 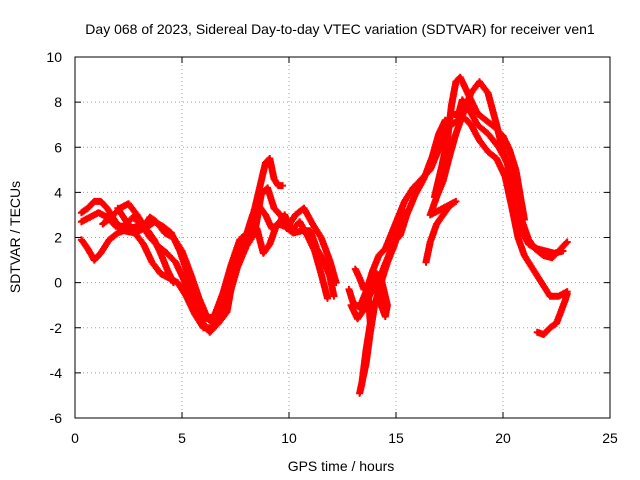 What do you see at coordinates (289, 438) in the screenshot?
I see `x-tick-label: 10` at bounding box center [289, 438].